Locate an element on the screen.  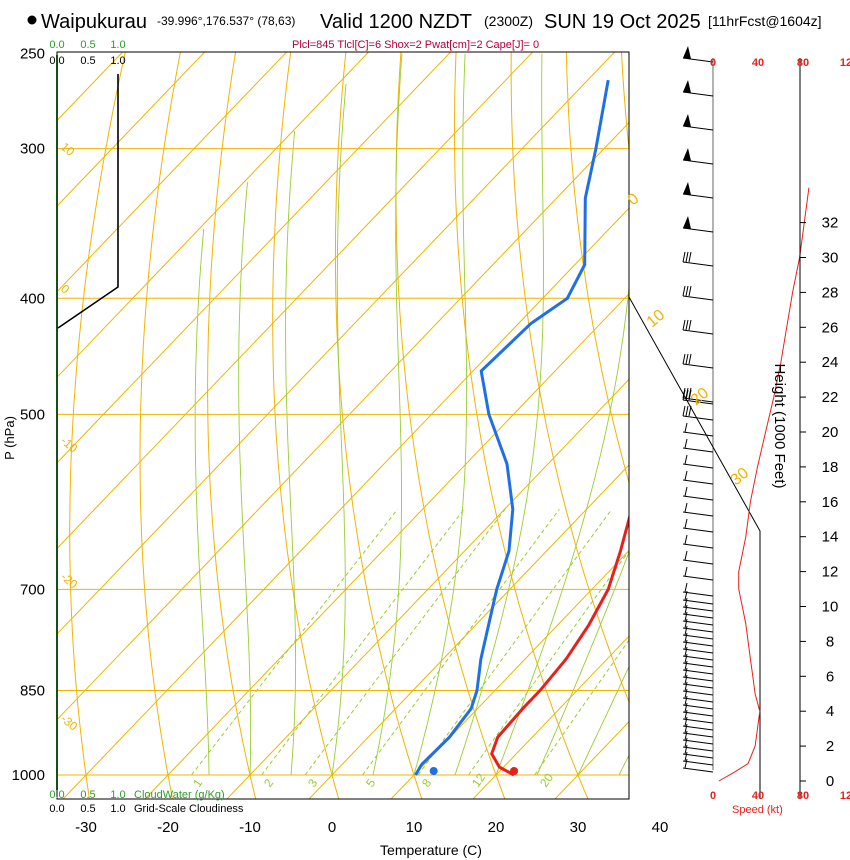
temperature-tick-label: 40 is located at coordinates (660, 827).